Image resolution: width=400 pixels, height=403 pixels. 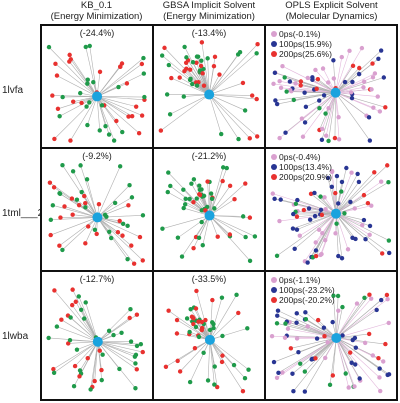 What do you see at coordinates (305, 54) in the screenshot?
I see `legend-label: 200ps(25.6%)` at bounding box center [305, 54].